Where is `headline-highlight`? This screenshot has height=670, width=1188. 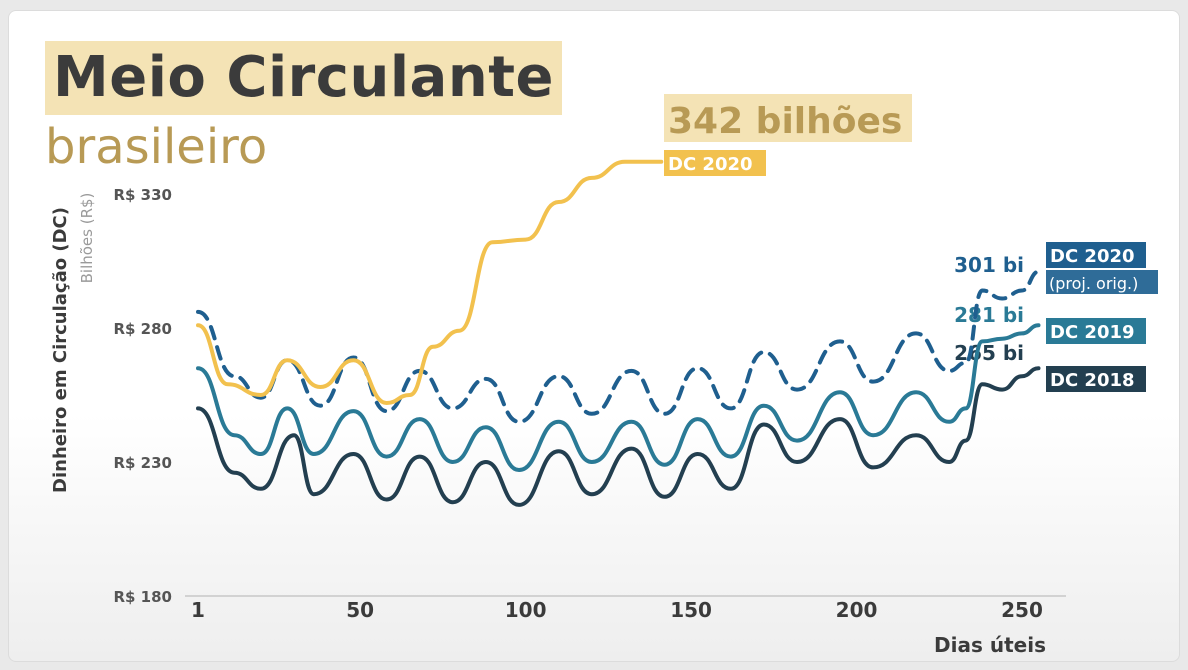
headline-highlight is located at coordinates (788, 118).